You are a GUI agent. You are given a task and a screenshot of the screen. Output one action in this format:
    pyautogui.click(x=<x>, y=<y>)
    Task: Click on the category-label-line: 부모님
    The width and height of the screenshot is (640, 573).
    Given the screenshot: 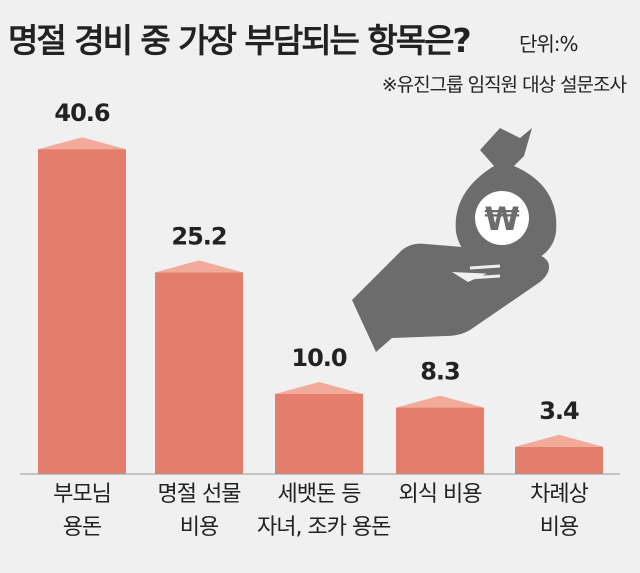 What is the action you would take?
    pyautogui.click(x=82, y=494)
    